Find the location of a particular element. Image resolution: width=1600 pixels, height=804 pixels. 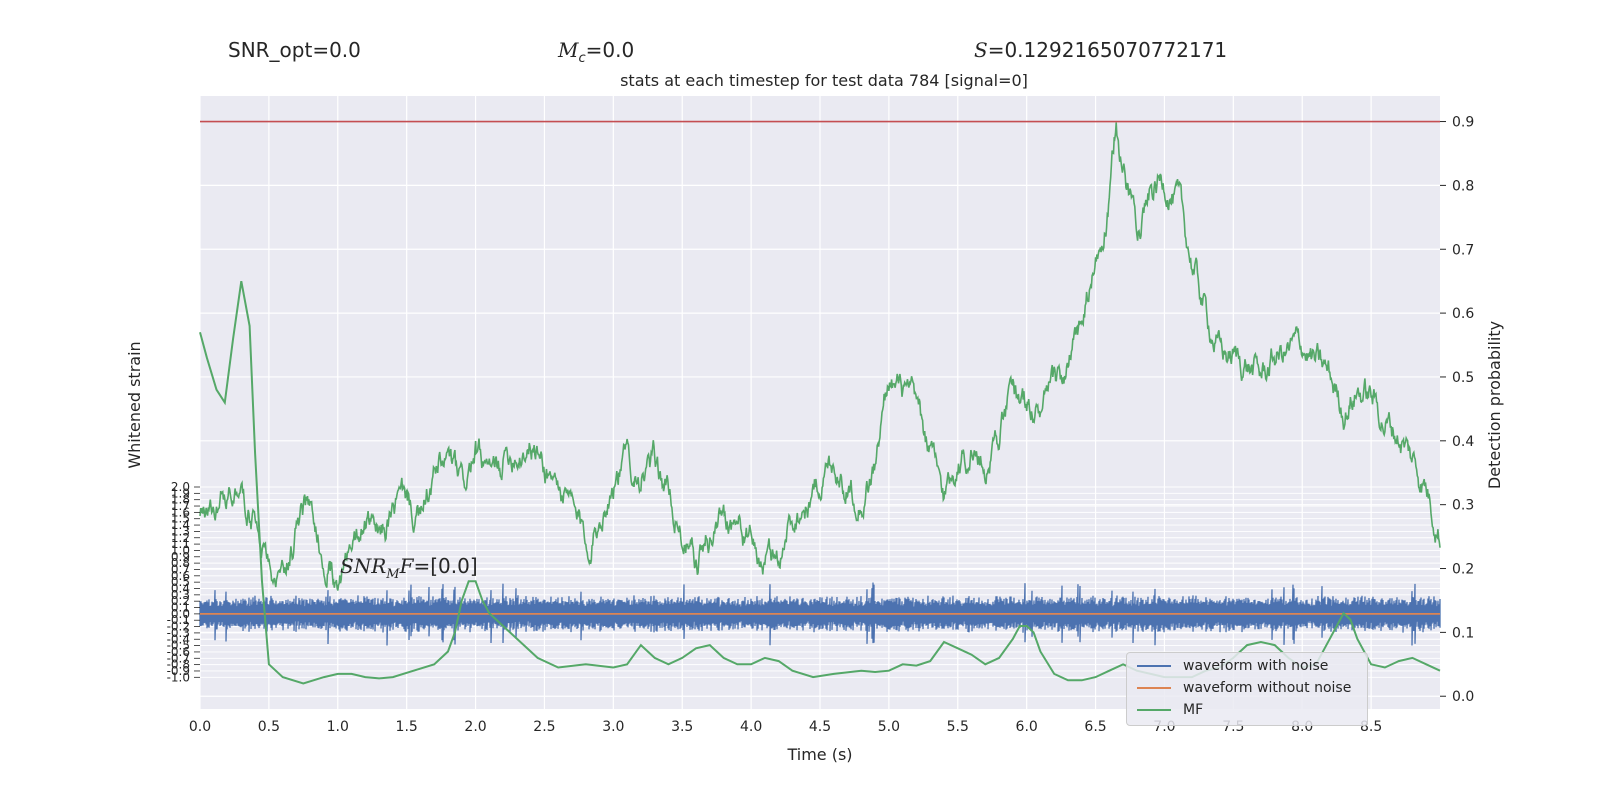

x-tick-label: 1.5 is located at coordinates (407, 727).